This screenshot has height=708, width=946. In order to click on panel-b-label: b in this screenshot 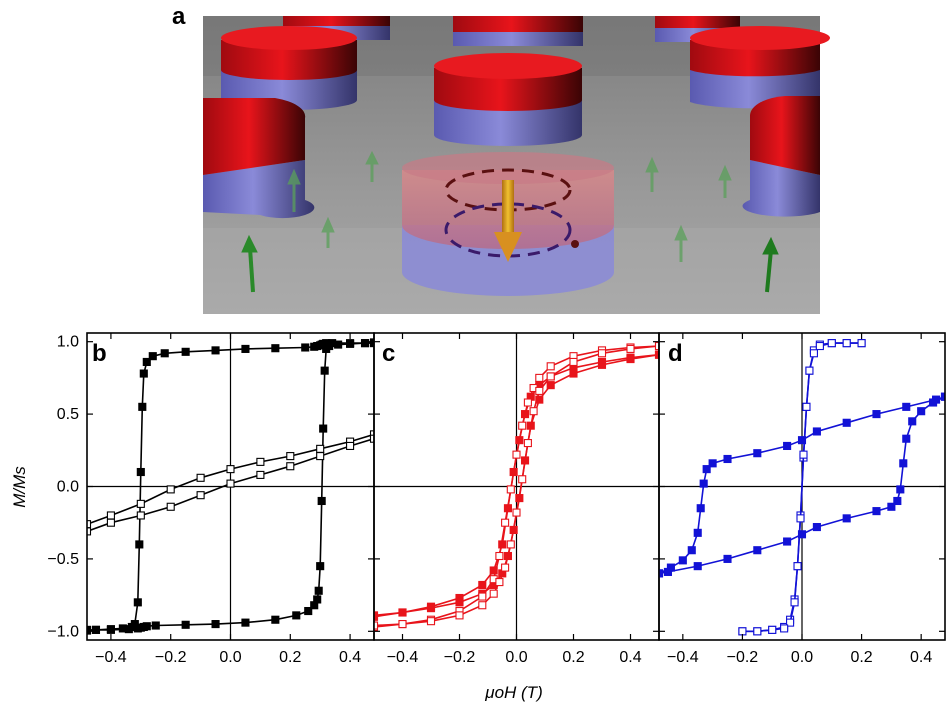, I will do `click(99, 353)`.